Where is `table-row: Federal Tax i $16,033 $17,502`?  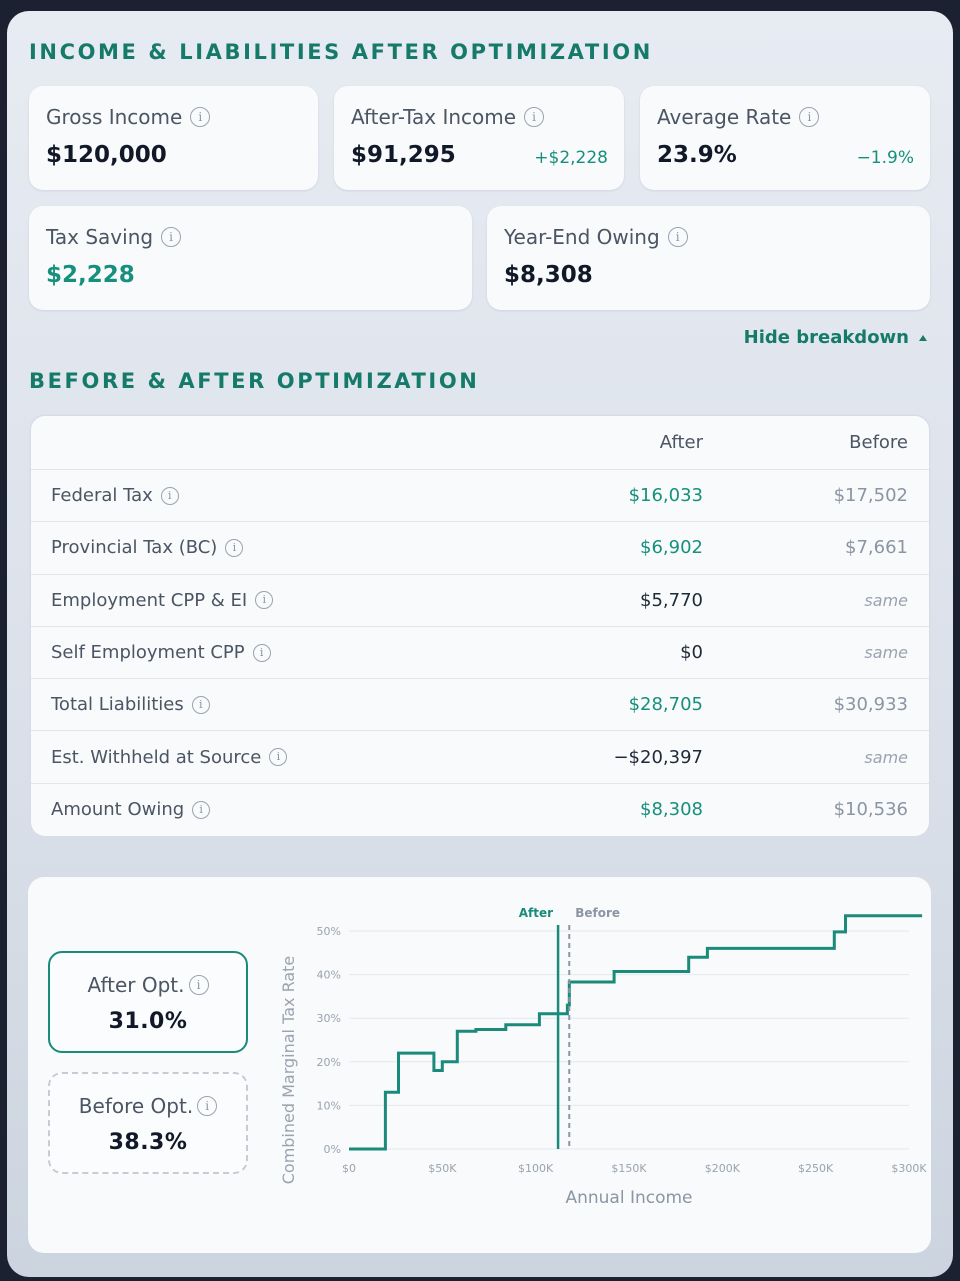
table-row: Federal Tax i $16,033 $17,502 is located at coordinates (480, 496).